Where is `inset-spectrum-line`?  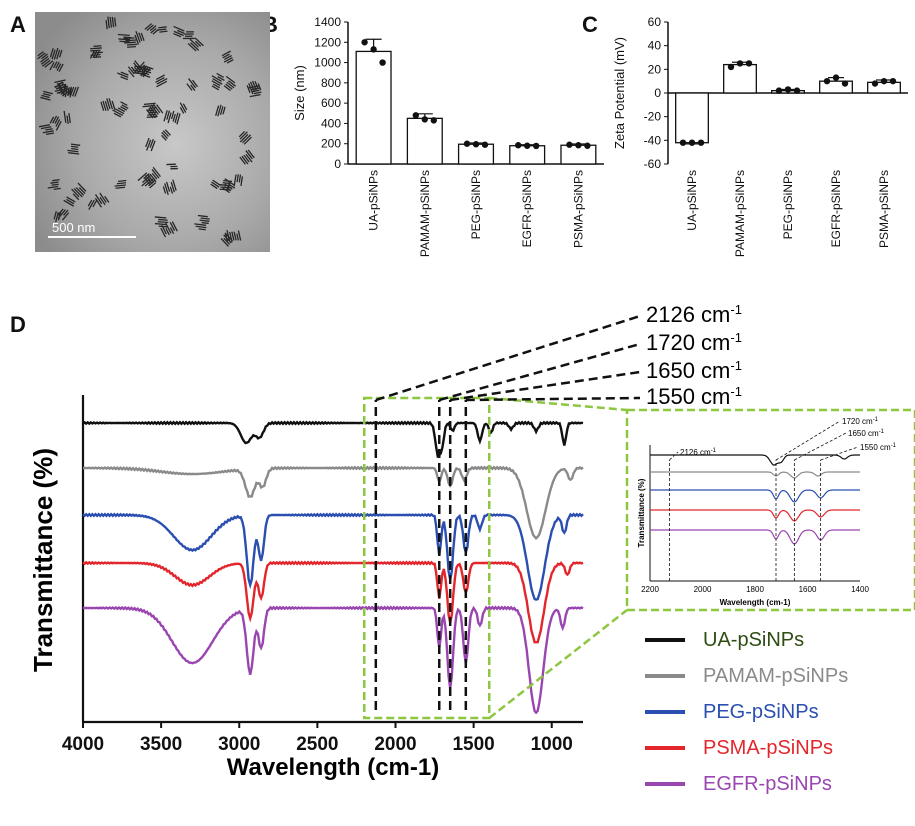 inset-spectrum-line is located at coordinates (755, 475).